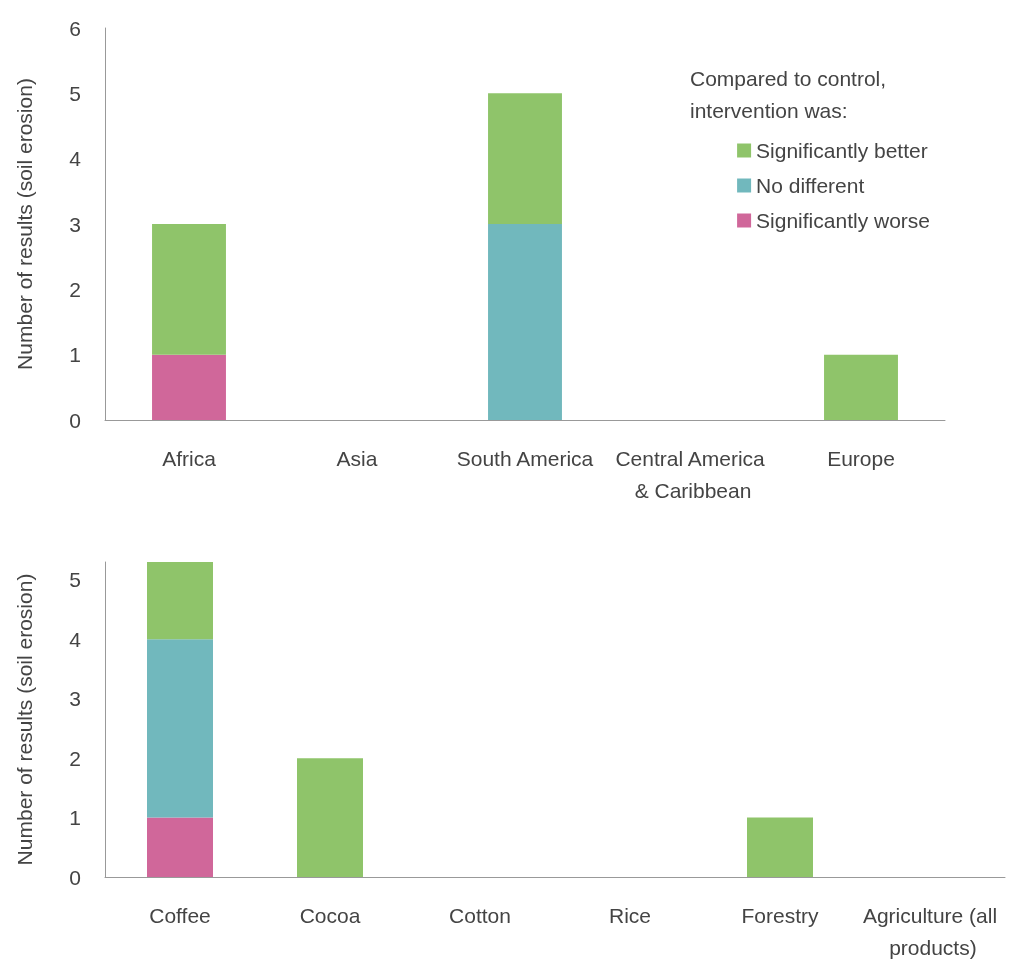 The width and height of the screenshot is (1025, 963). Describe the element at coordinates (693, 474) in the screenshot. I see `x-tick-label: Central America & Caribbean` at that location.